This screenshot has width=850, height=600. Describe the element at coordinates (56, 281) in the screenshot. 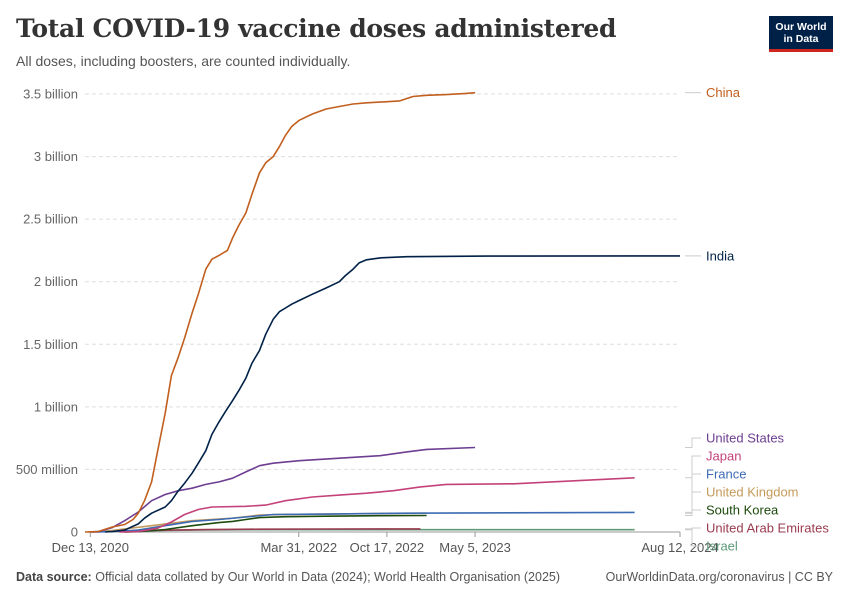

I see `y-tick-label: 2 billion` at that location.